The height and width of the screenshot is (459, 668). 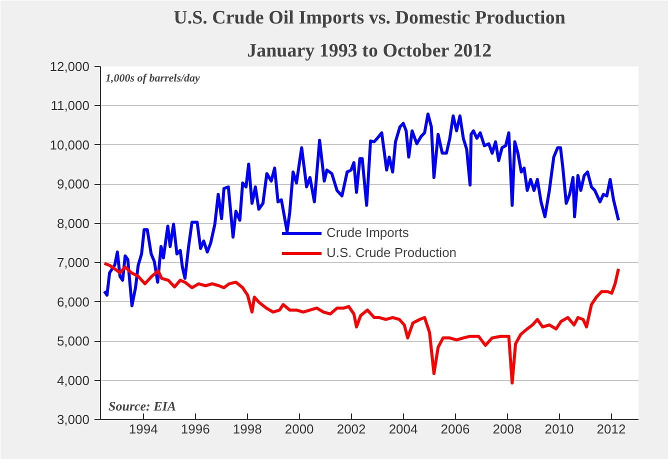 What do you see at coordinates (195, 429) in the screenshot?
I see `x-tick-label: 1996` at bounding box center [195, 429].